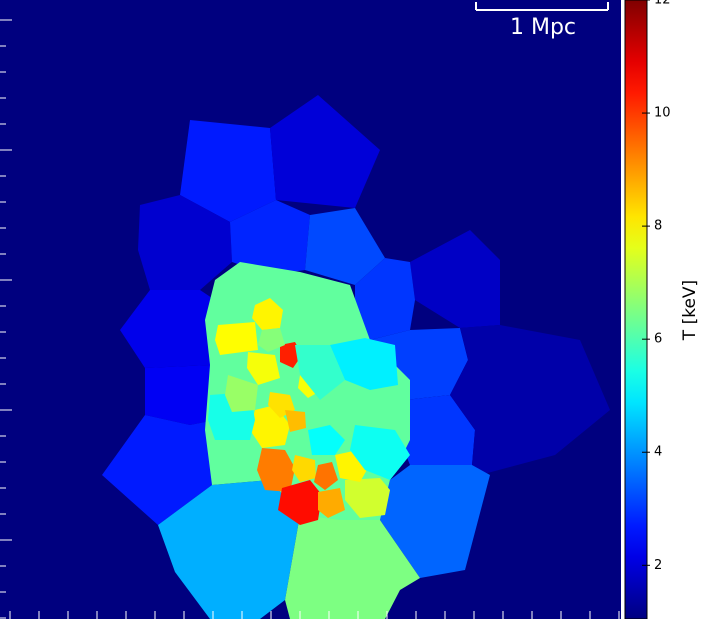  Describe the element at coordinates (662, 113) in the screenshot. I see `colorbar-tick-label: 10` at that location.